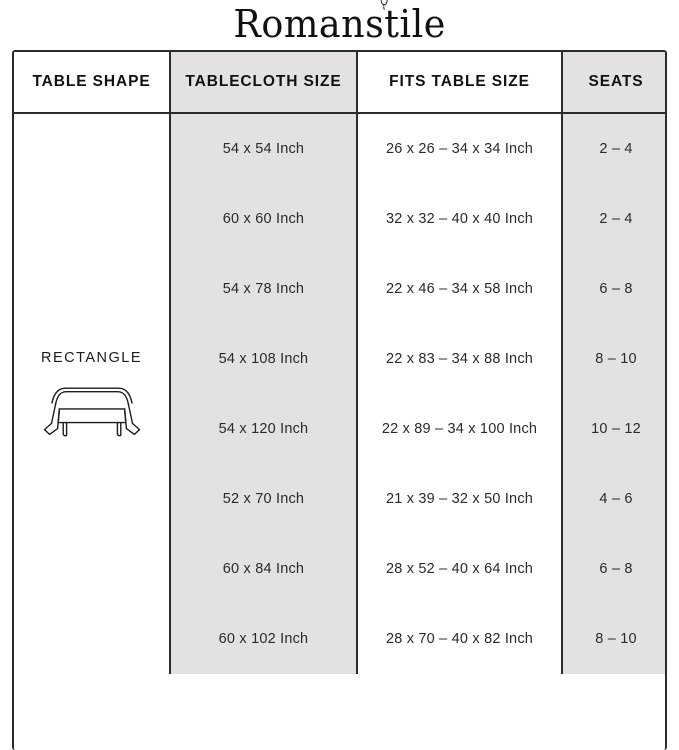 The image size is (679, 750). I want to click on cell-fits-table-size: 21 x 39 – 32 x 50 Inch, so click(459, 499).